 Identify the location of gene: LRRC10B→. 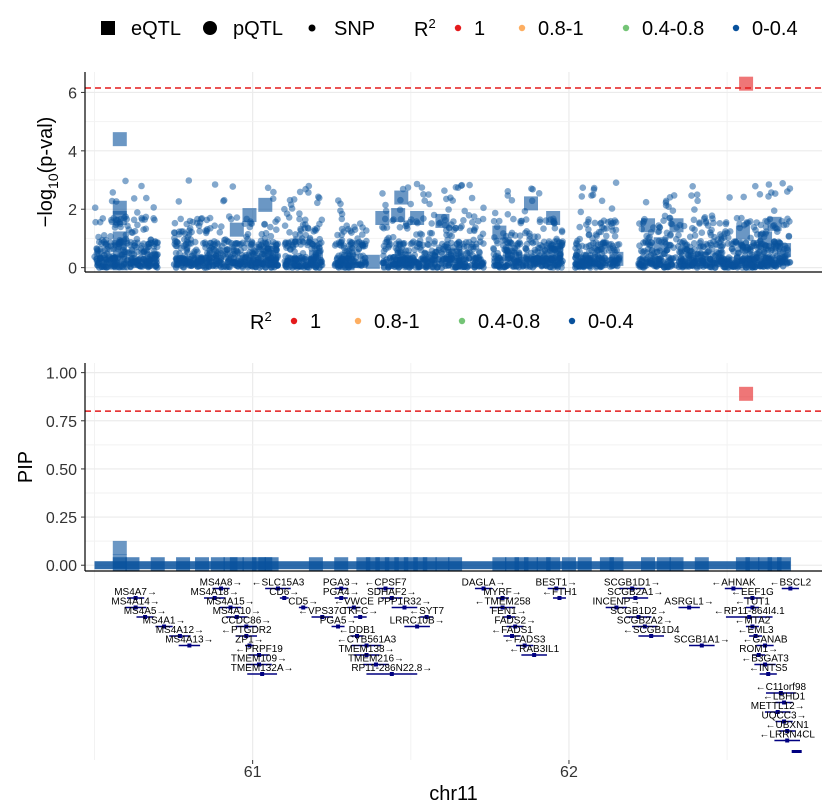
(417, 622).